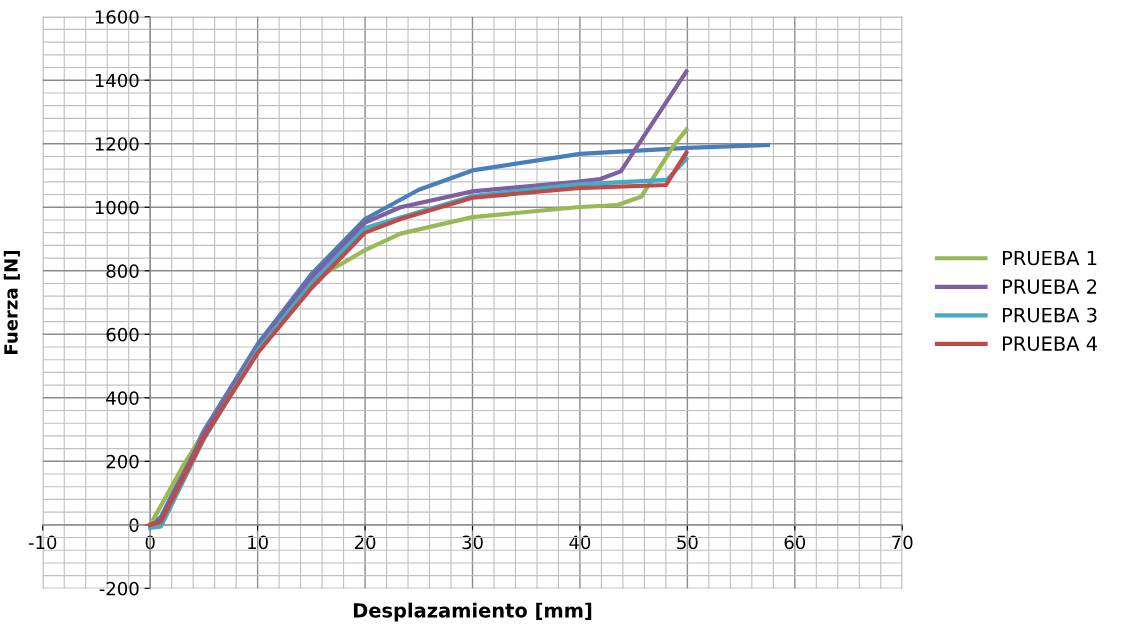 This screenshot has height=643, width=1125. I want to click on y-tick-label: 800, so click(122, 271).